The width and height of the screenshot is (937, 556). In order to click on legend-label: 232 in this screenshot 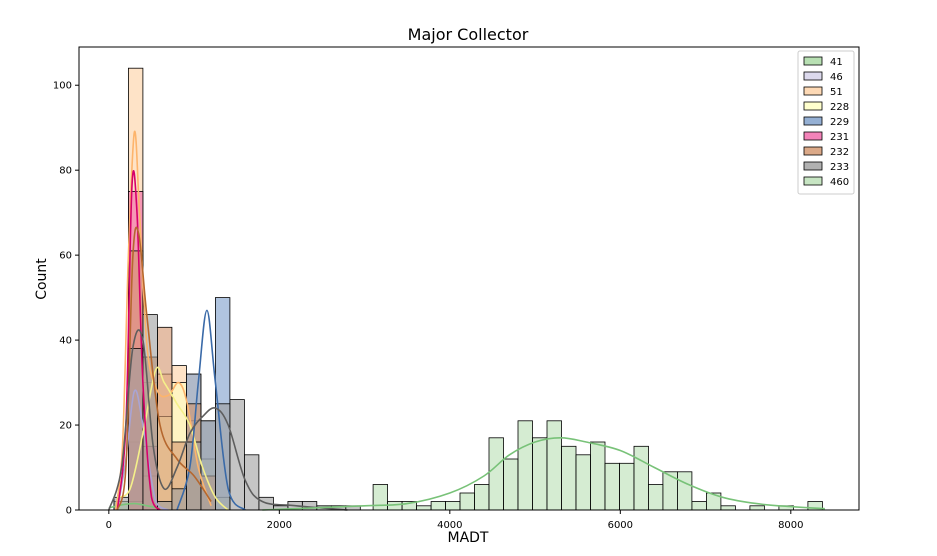, I will do `click(839, 152)`.